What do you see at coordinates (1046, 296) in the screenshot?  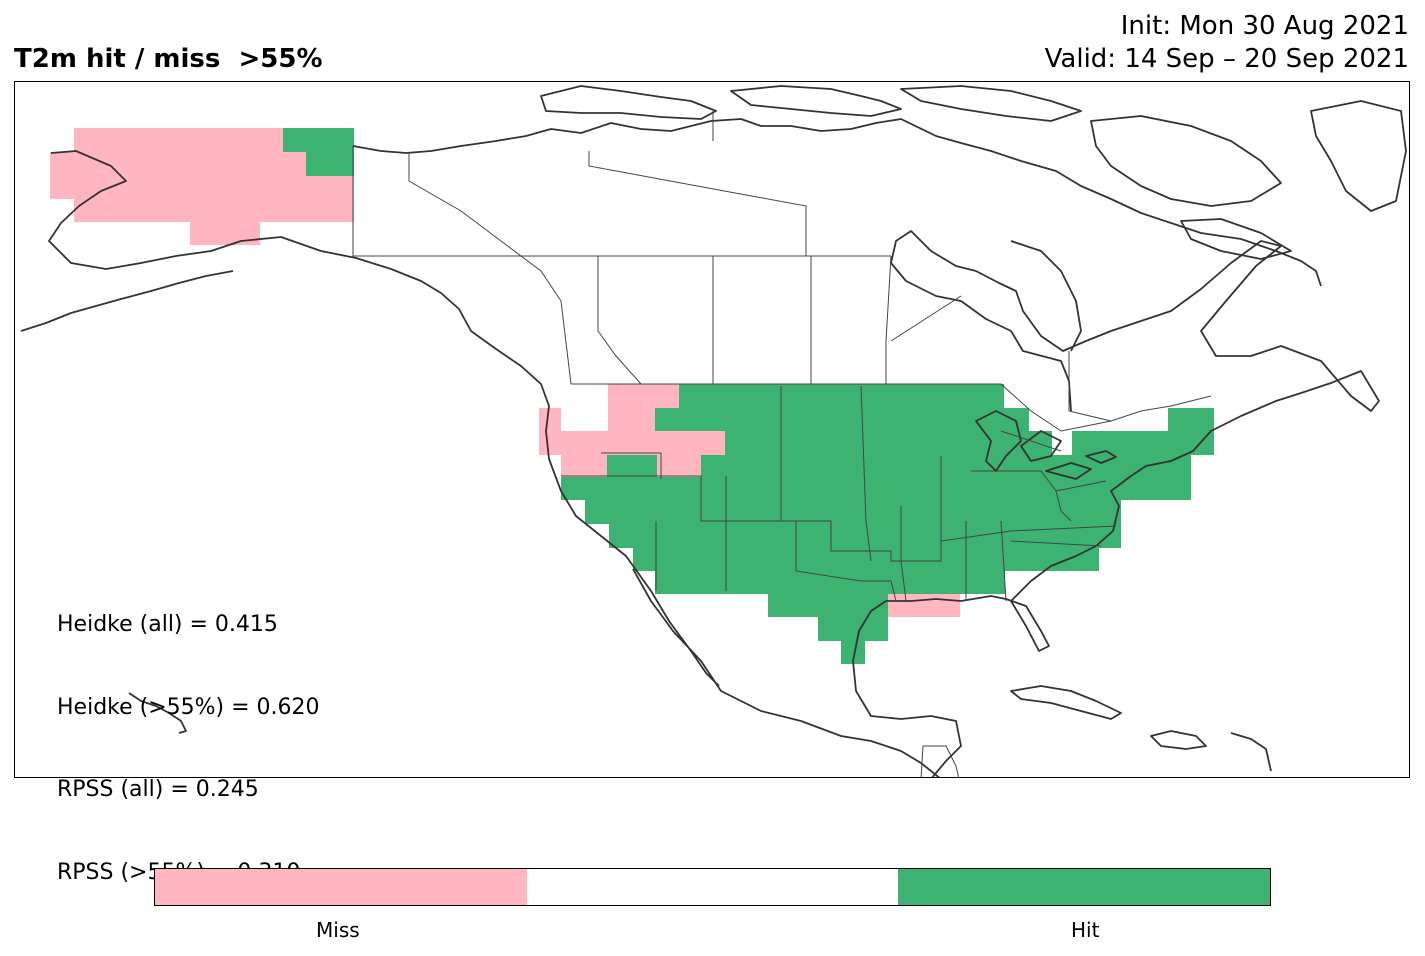 I see `hudson-bay` at bounding box center [1046, 296].